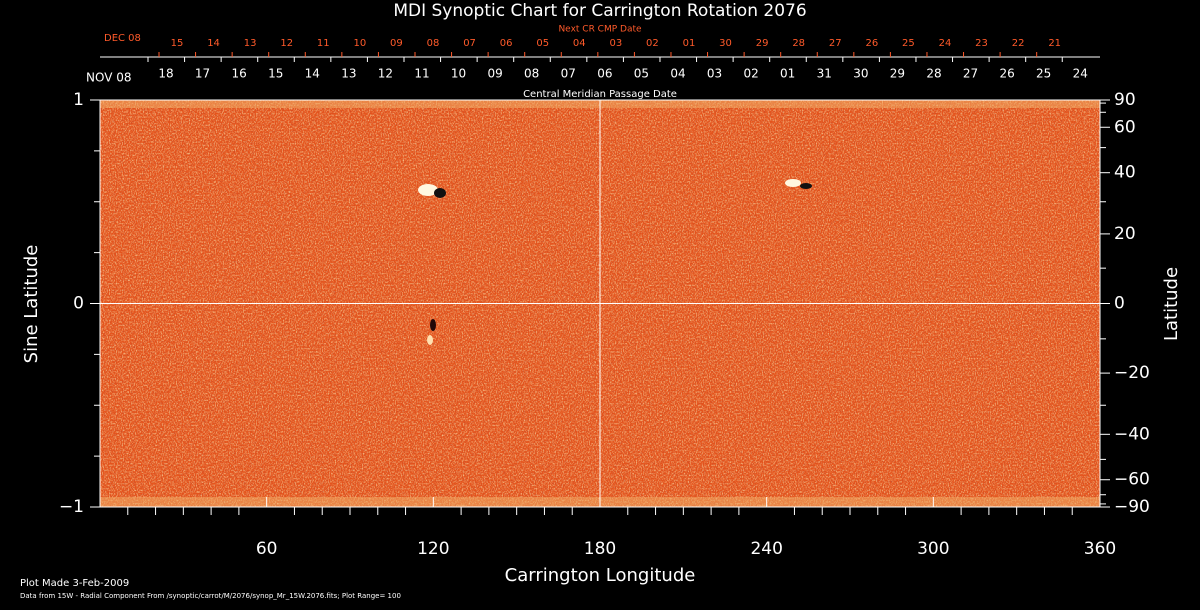 The width and height of the screenshot is (1200, 610). Describe the element at coordinates (1006, 74) in the screenshot. I see `cmp-date: 26` at that location.